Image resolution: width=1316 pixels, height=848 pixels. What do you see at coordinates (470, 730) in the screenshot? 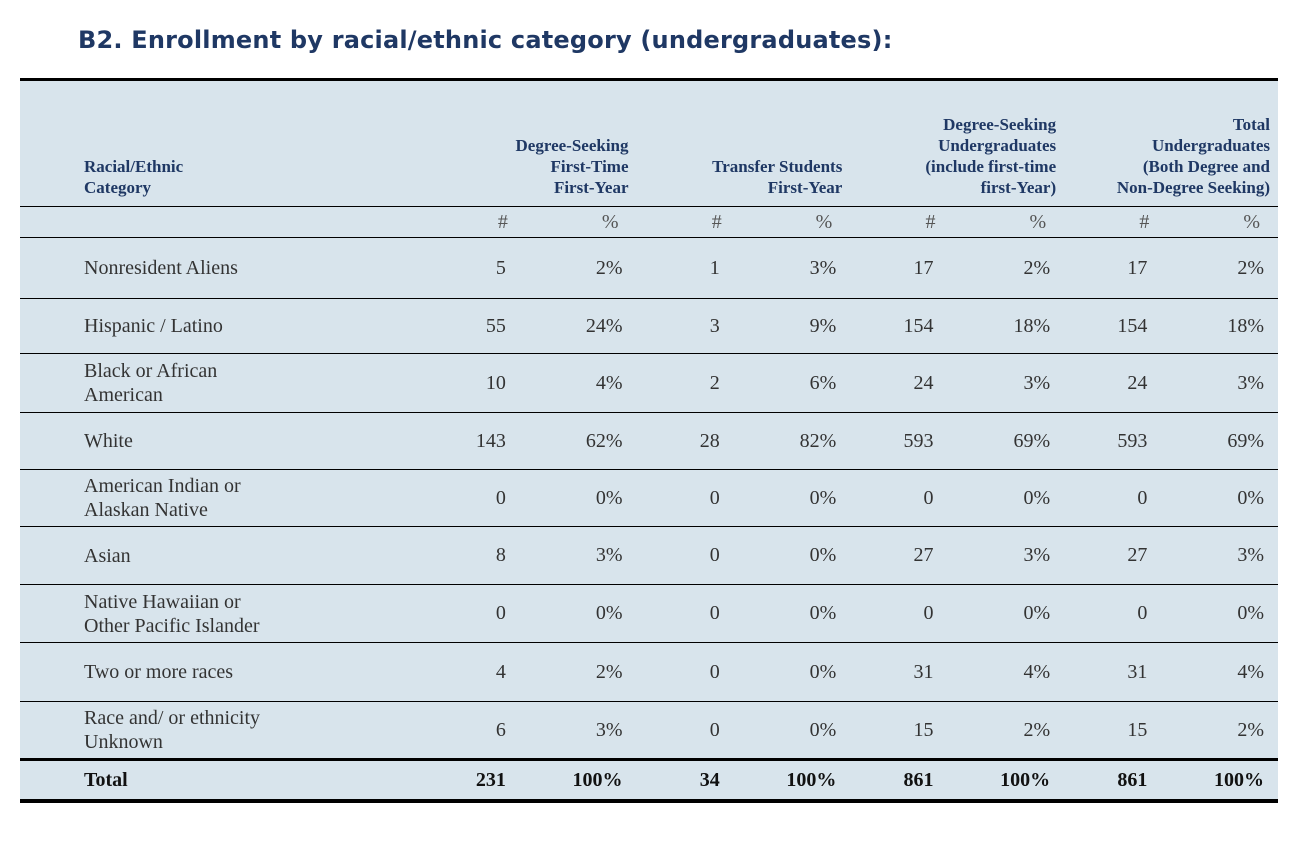
I see `count-cell: 6` at bounding box center [470, 730].